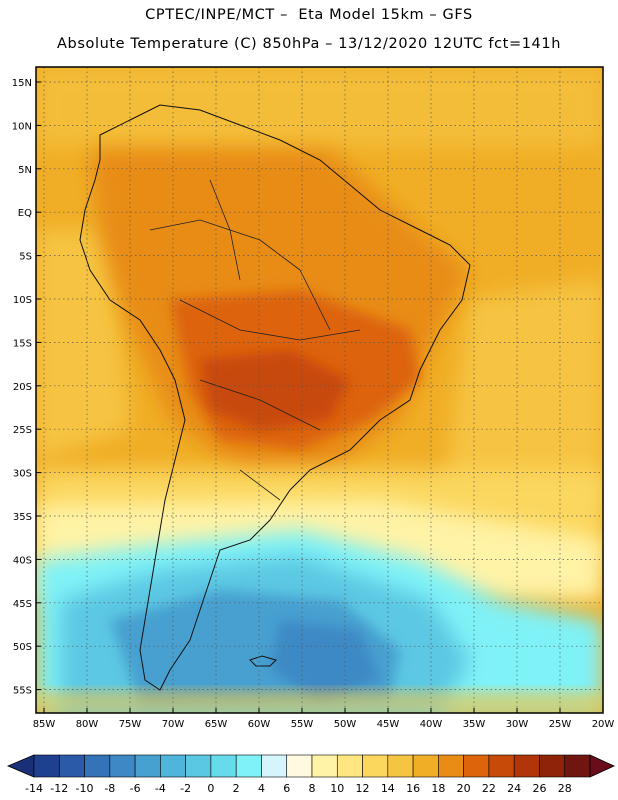 This screenshot has height=800, width=618. Describe the element at coordinates (431, 724) in the screenshot. I see `lon-label: 40W` at that location.